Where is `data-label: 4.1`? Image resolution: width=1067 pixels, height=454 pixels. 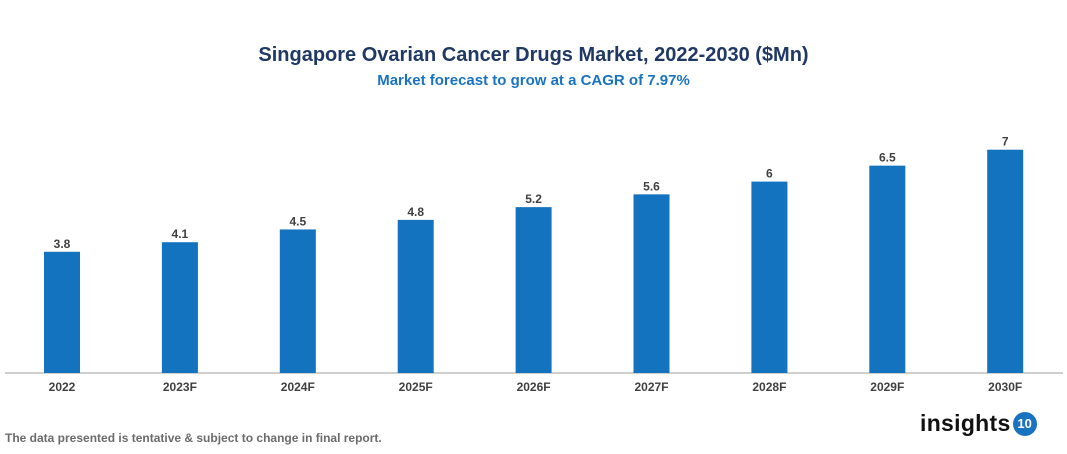 data-label: 4.1 is located at coordinates (180, 234).